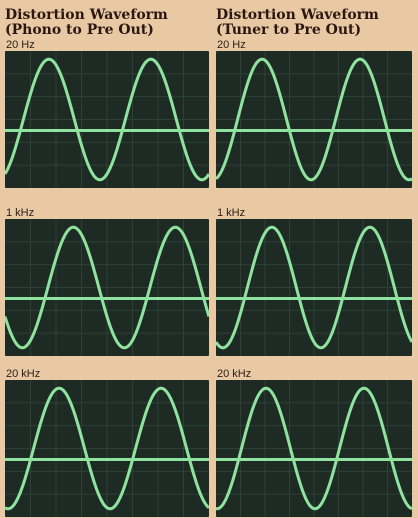 The height and width of the screenshot is (518, 418). I want to click on scope-tuner-20hz, so click(314, 119).